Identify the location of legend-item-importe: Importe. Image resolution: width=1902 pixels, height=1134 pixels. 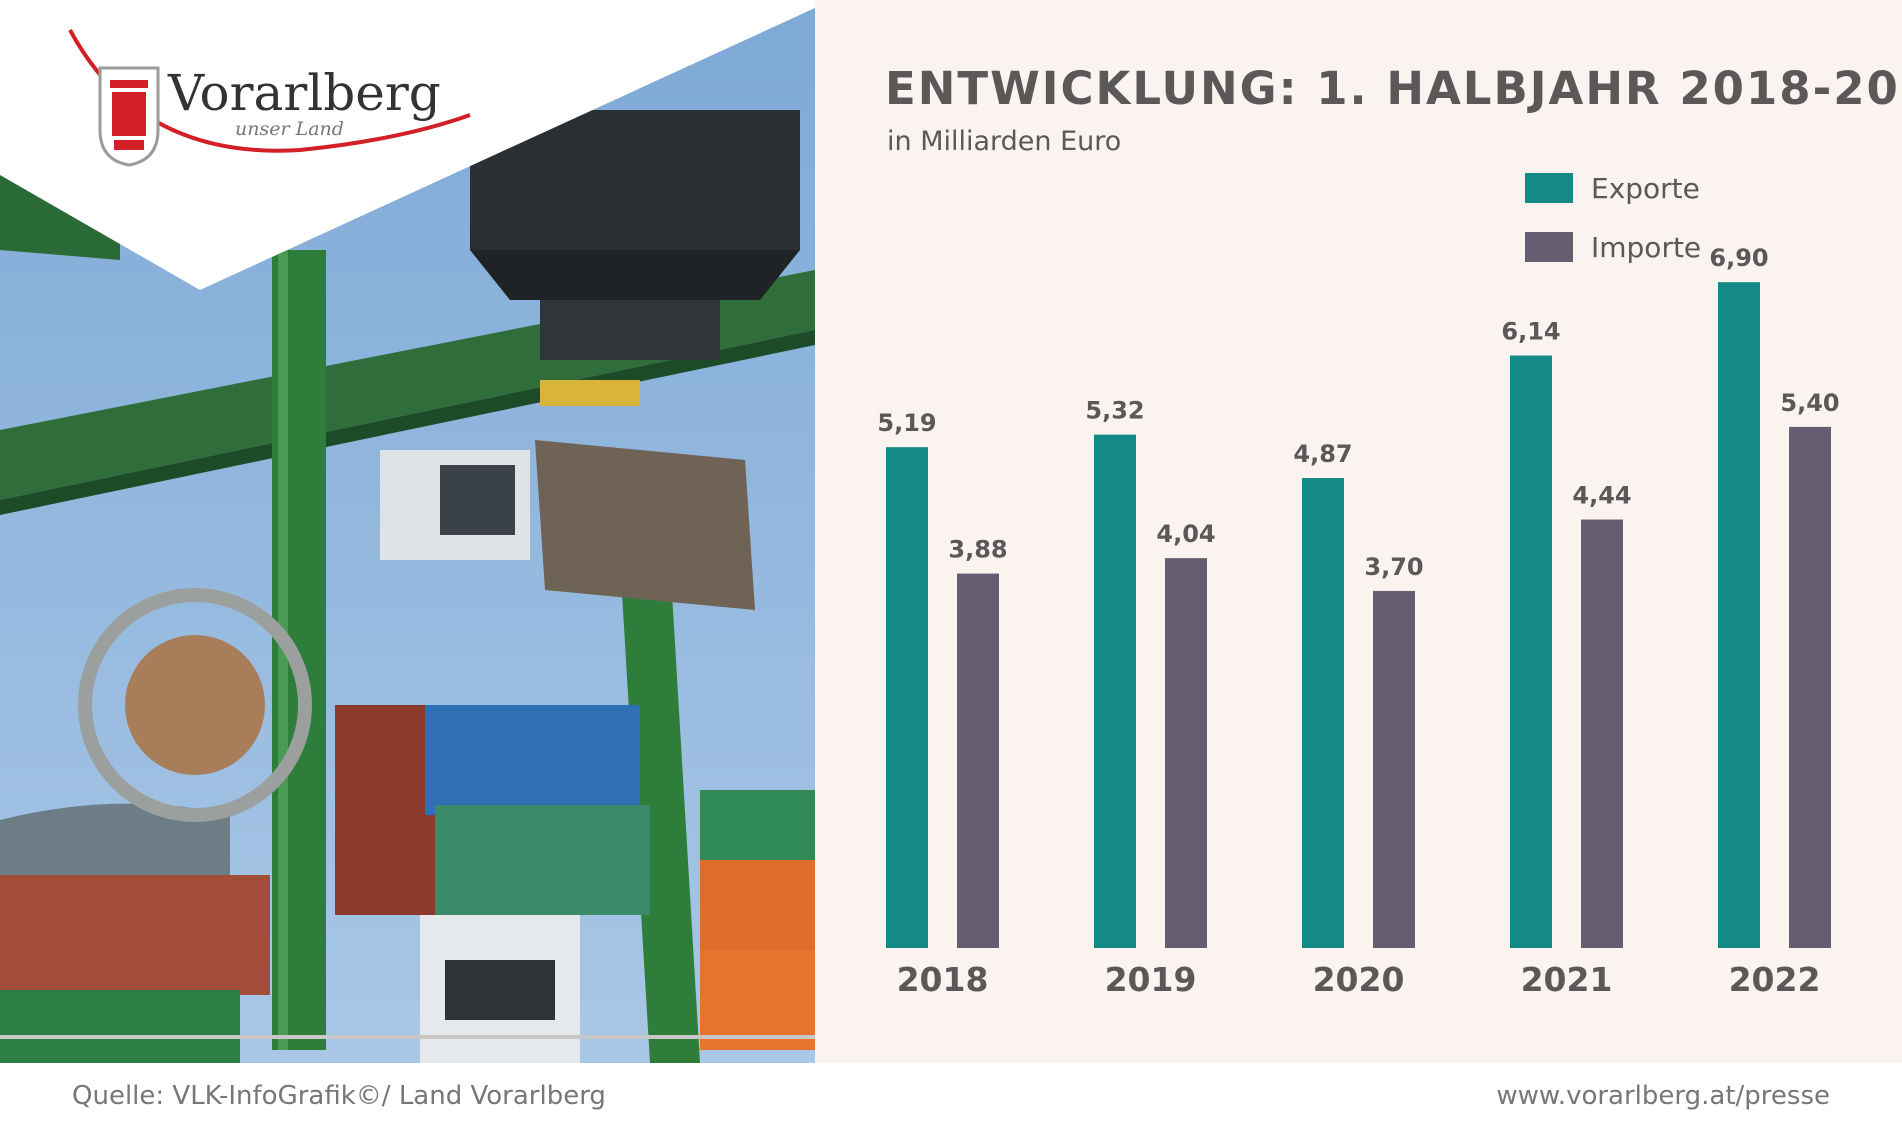
(1613, 247).